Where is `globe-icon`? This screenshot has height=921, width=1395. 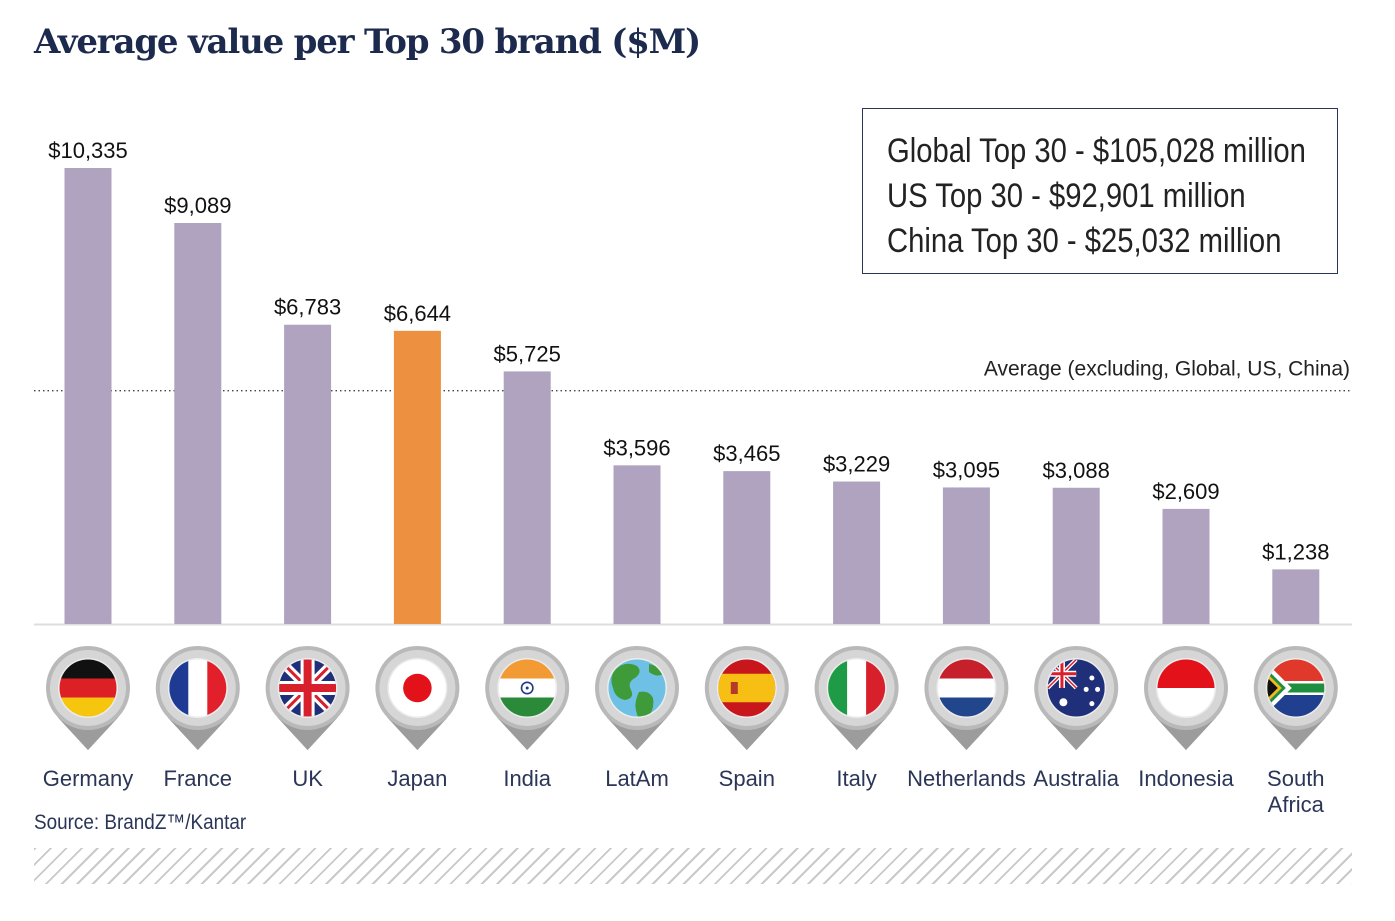 globe-icon is located at coordinates (637, 698).